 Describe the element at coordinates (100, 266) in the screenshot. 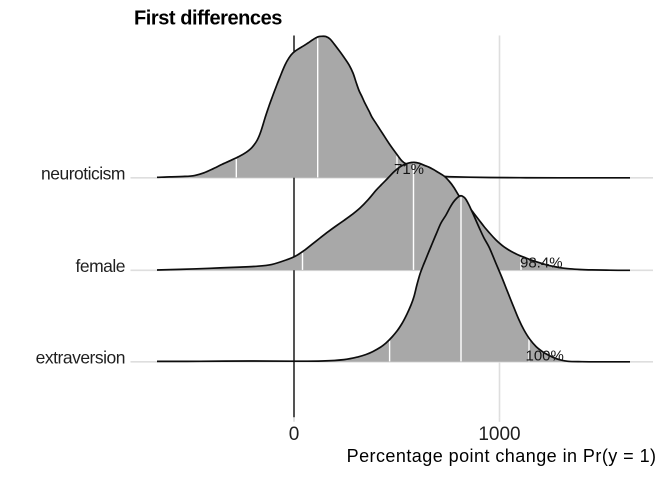

I see `svg-text: female` at that location.